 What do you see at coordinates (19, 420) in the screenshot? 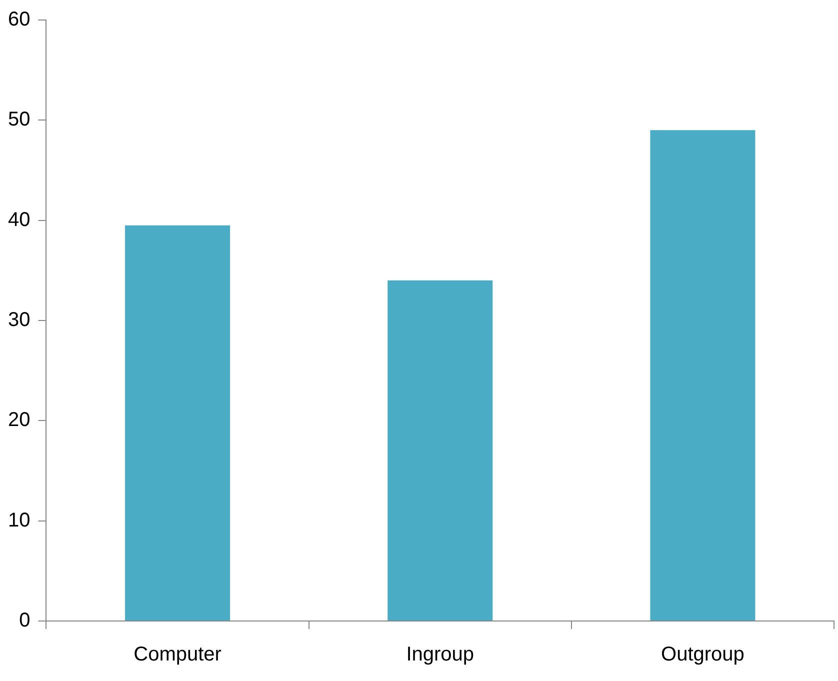
I see `y-tick-label: 20` at bounding box center [19, 420].